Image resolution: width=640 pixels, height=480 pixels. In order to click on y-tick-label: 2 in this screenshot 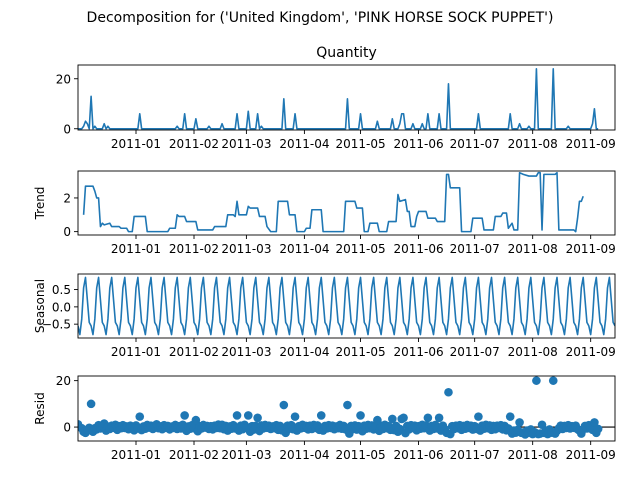, I will do `click(67, 198)`.